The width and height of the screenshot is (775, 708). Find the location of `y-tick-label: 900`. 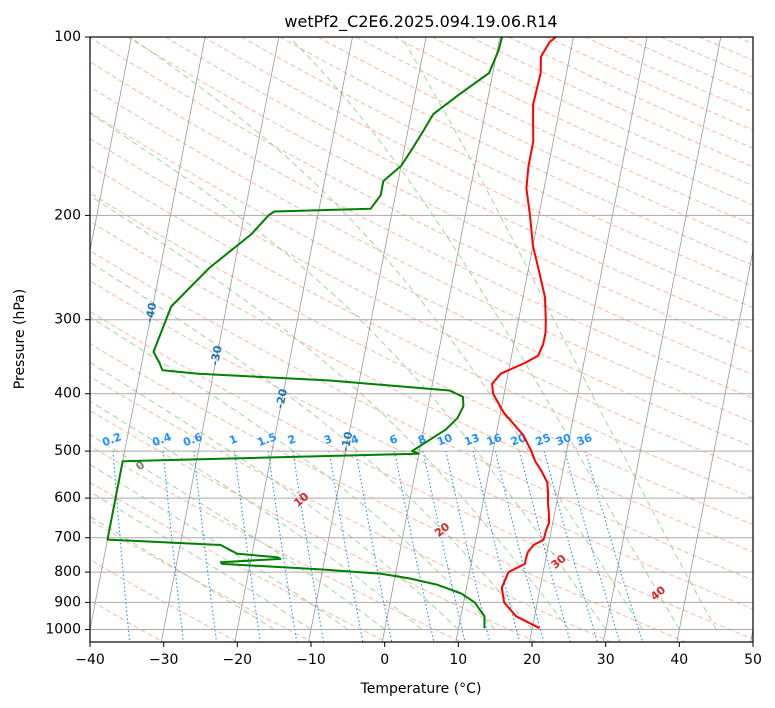

y-tick-label: 900 is located at coordinates (67, 602).